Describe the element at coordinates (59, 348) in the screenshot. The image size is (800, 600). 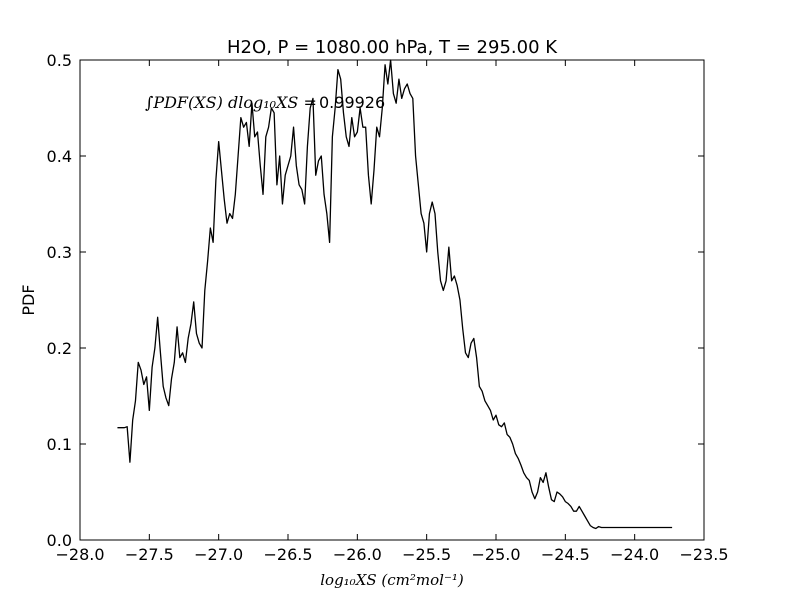
I see `y-tick-label: 0.2` at that location.